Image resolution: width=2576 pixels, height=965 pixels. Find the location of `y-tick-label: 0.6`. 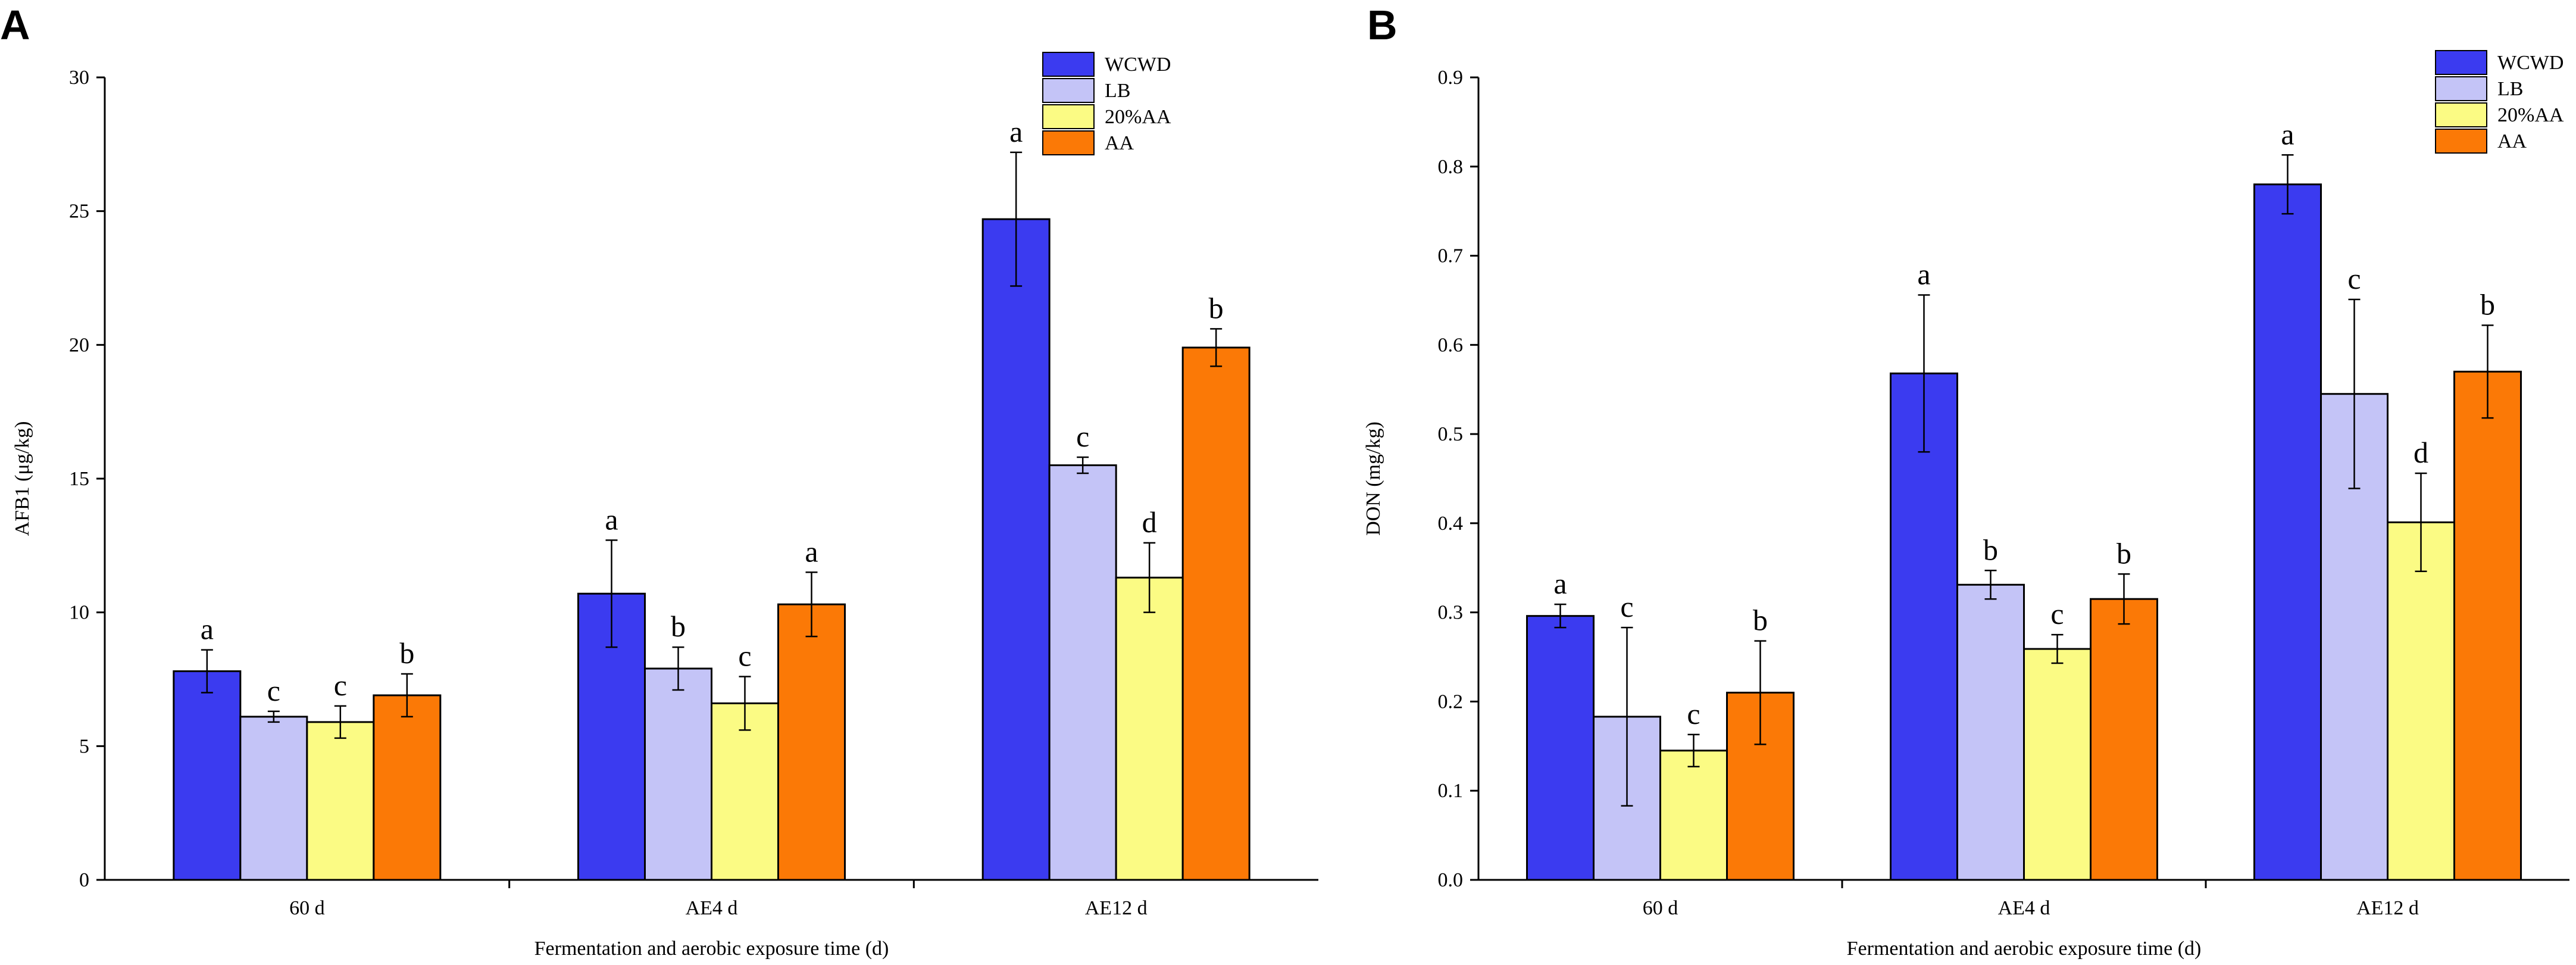

y-tick-label: 0.6 is located at coordinates (1451, 345).